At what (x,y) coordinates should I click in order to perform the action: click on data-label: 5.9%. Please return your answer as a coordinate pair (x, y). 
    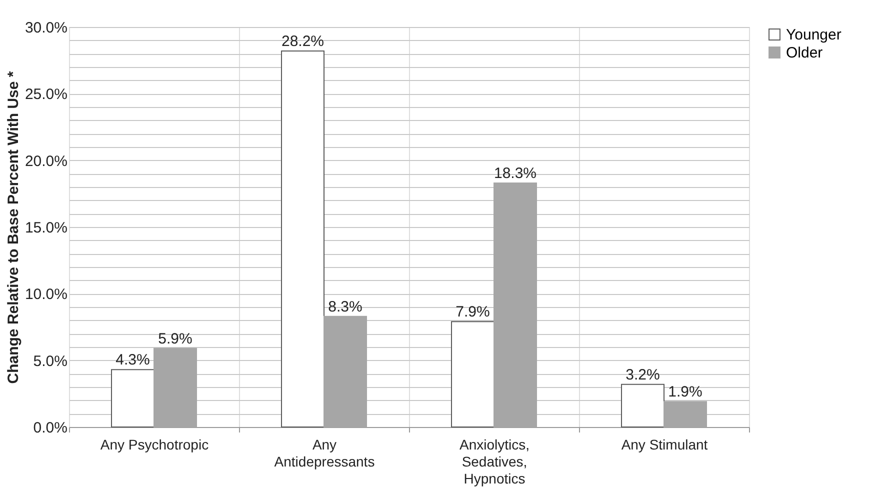
    Looking at the image, I should click on (175, 339).